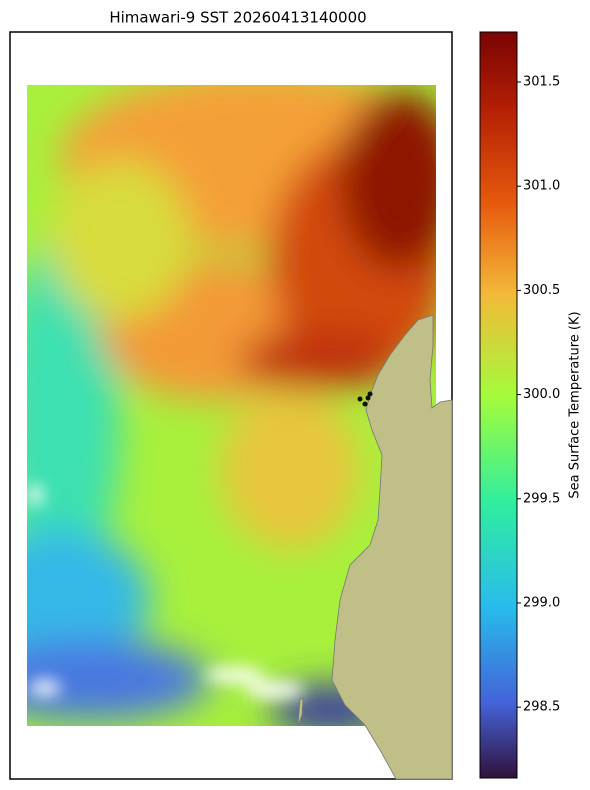  What do you see at coordinates (541, 290) in the screenshot?
I see `colorbar-tick-label: 300.5` at bounding box center [541, 290].